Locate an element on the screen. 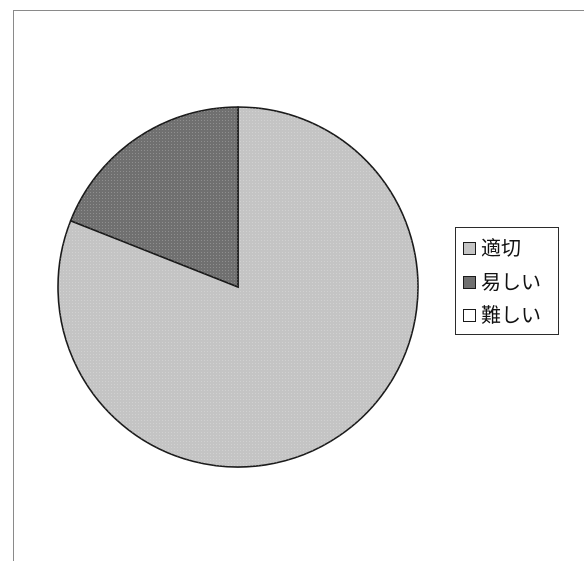 The image size is (587, 563). legend-item-difficult: 難しい is located at coordinates (502, 315).